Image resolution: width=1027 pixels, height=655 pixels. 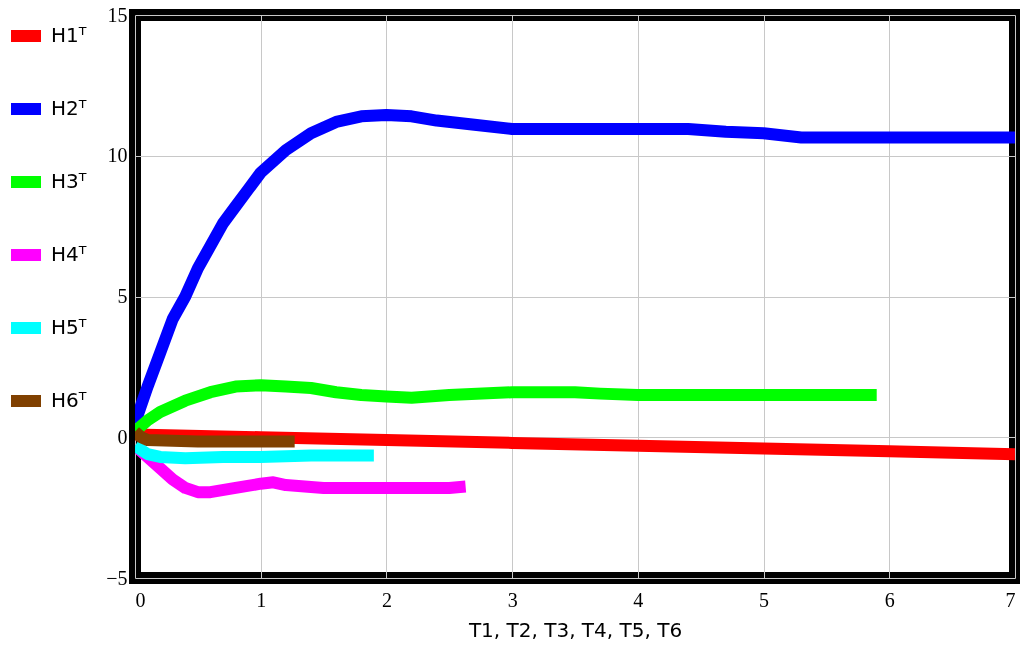 What do you see at coordinates (117, 577) in the screenshot?
I see `y-tick-label: −5` at bounding box center [117, 577].